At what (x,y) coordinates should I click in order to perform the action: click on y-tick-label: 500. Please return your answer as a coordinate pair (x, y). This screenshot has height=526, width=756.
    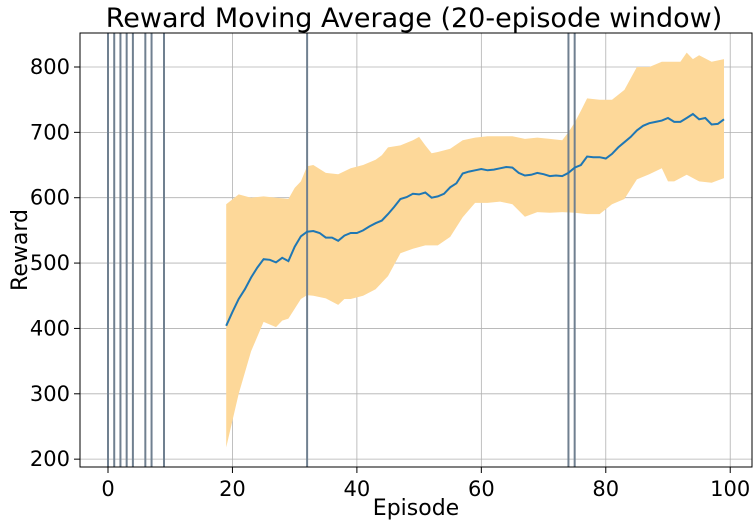
    Looking at the image, I should click on (50, 263).